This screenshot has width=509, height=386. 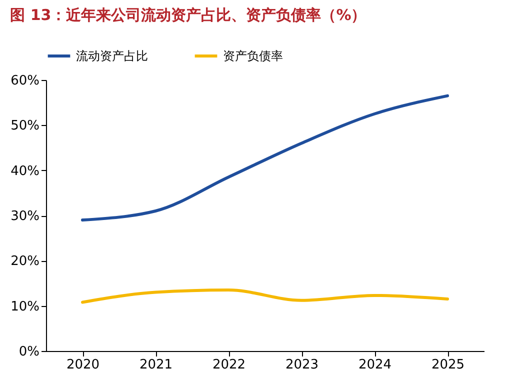 What do you see at coordinates (188, 15) in the screenshot?
I see `chart-title: 图 13：近年来公司流动资产占比、资产负债率（%）` at bounding box center [188, 15].